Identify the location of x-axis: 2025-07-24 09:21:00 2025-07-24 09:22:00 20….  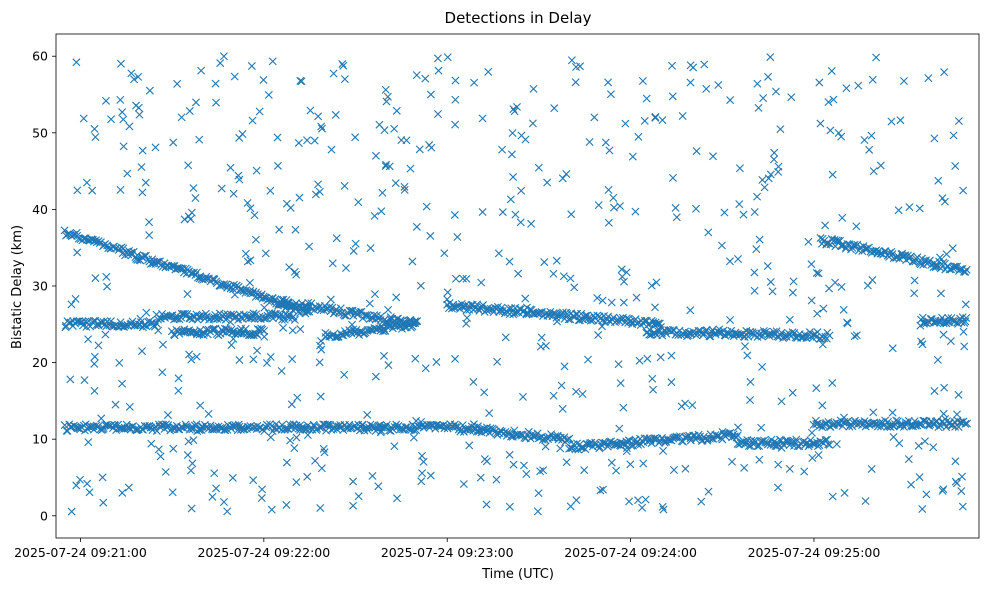
(447, 549).